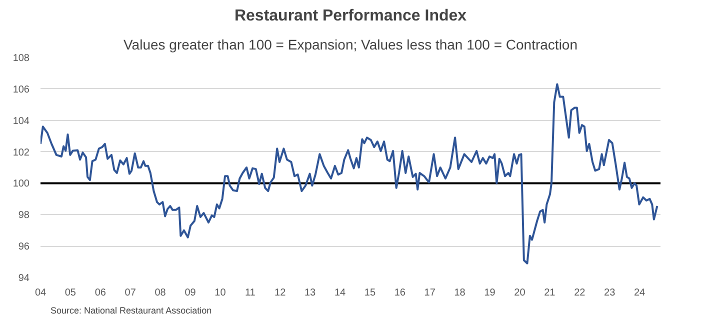 The width and height of the screenshot is (704, 324). I want to click on x-tick-label: 18, so click(460, 293).